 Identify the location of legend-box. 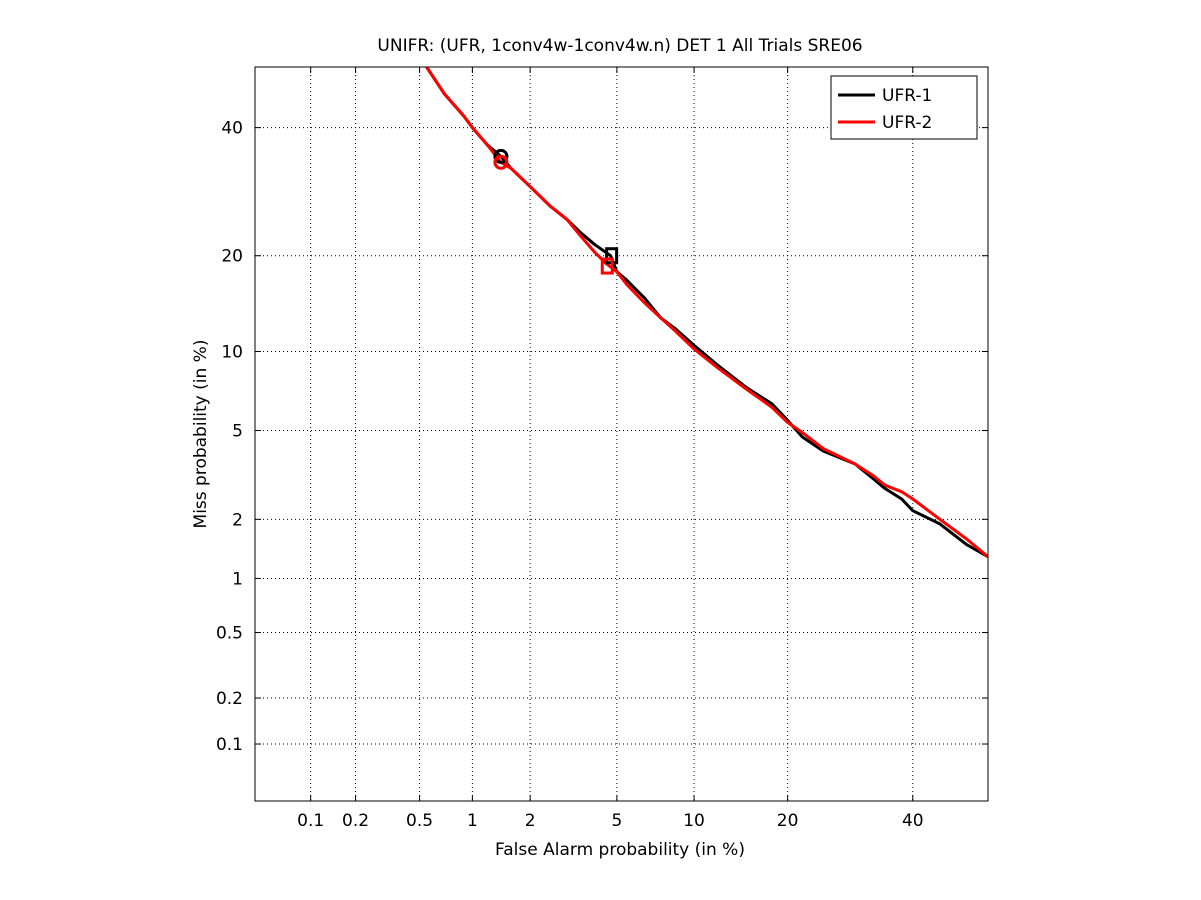
(904, 107).